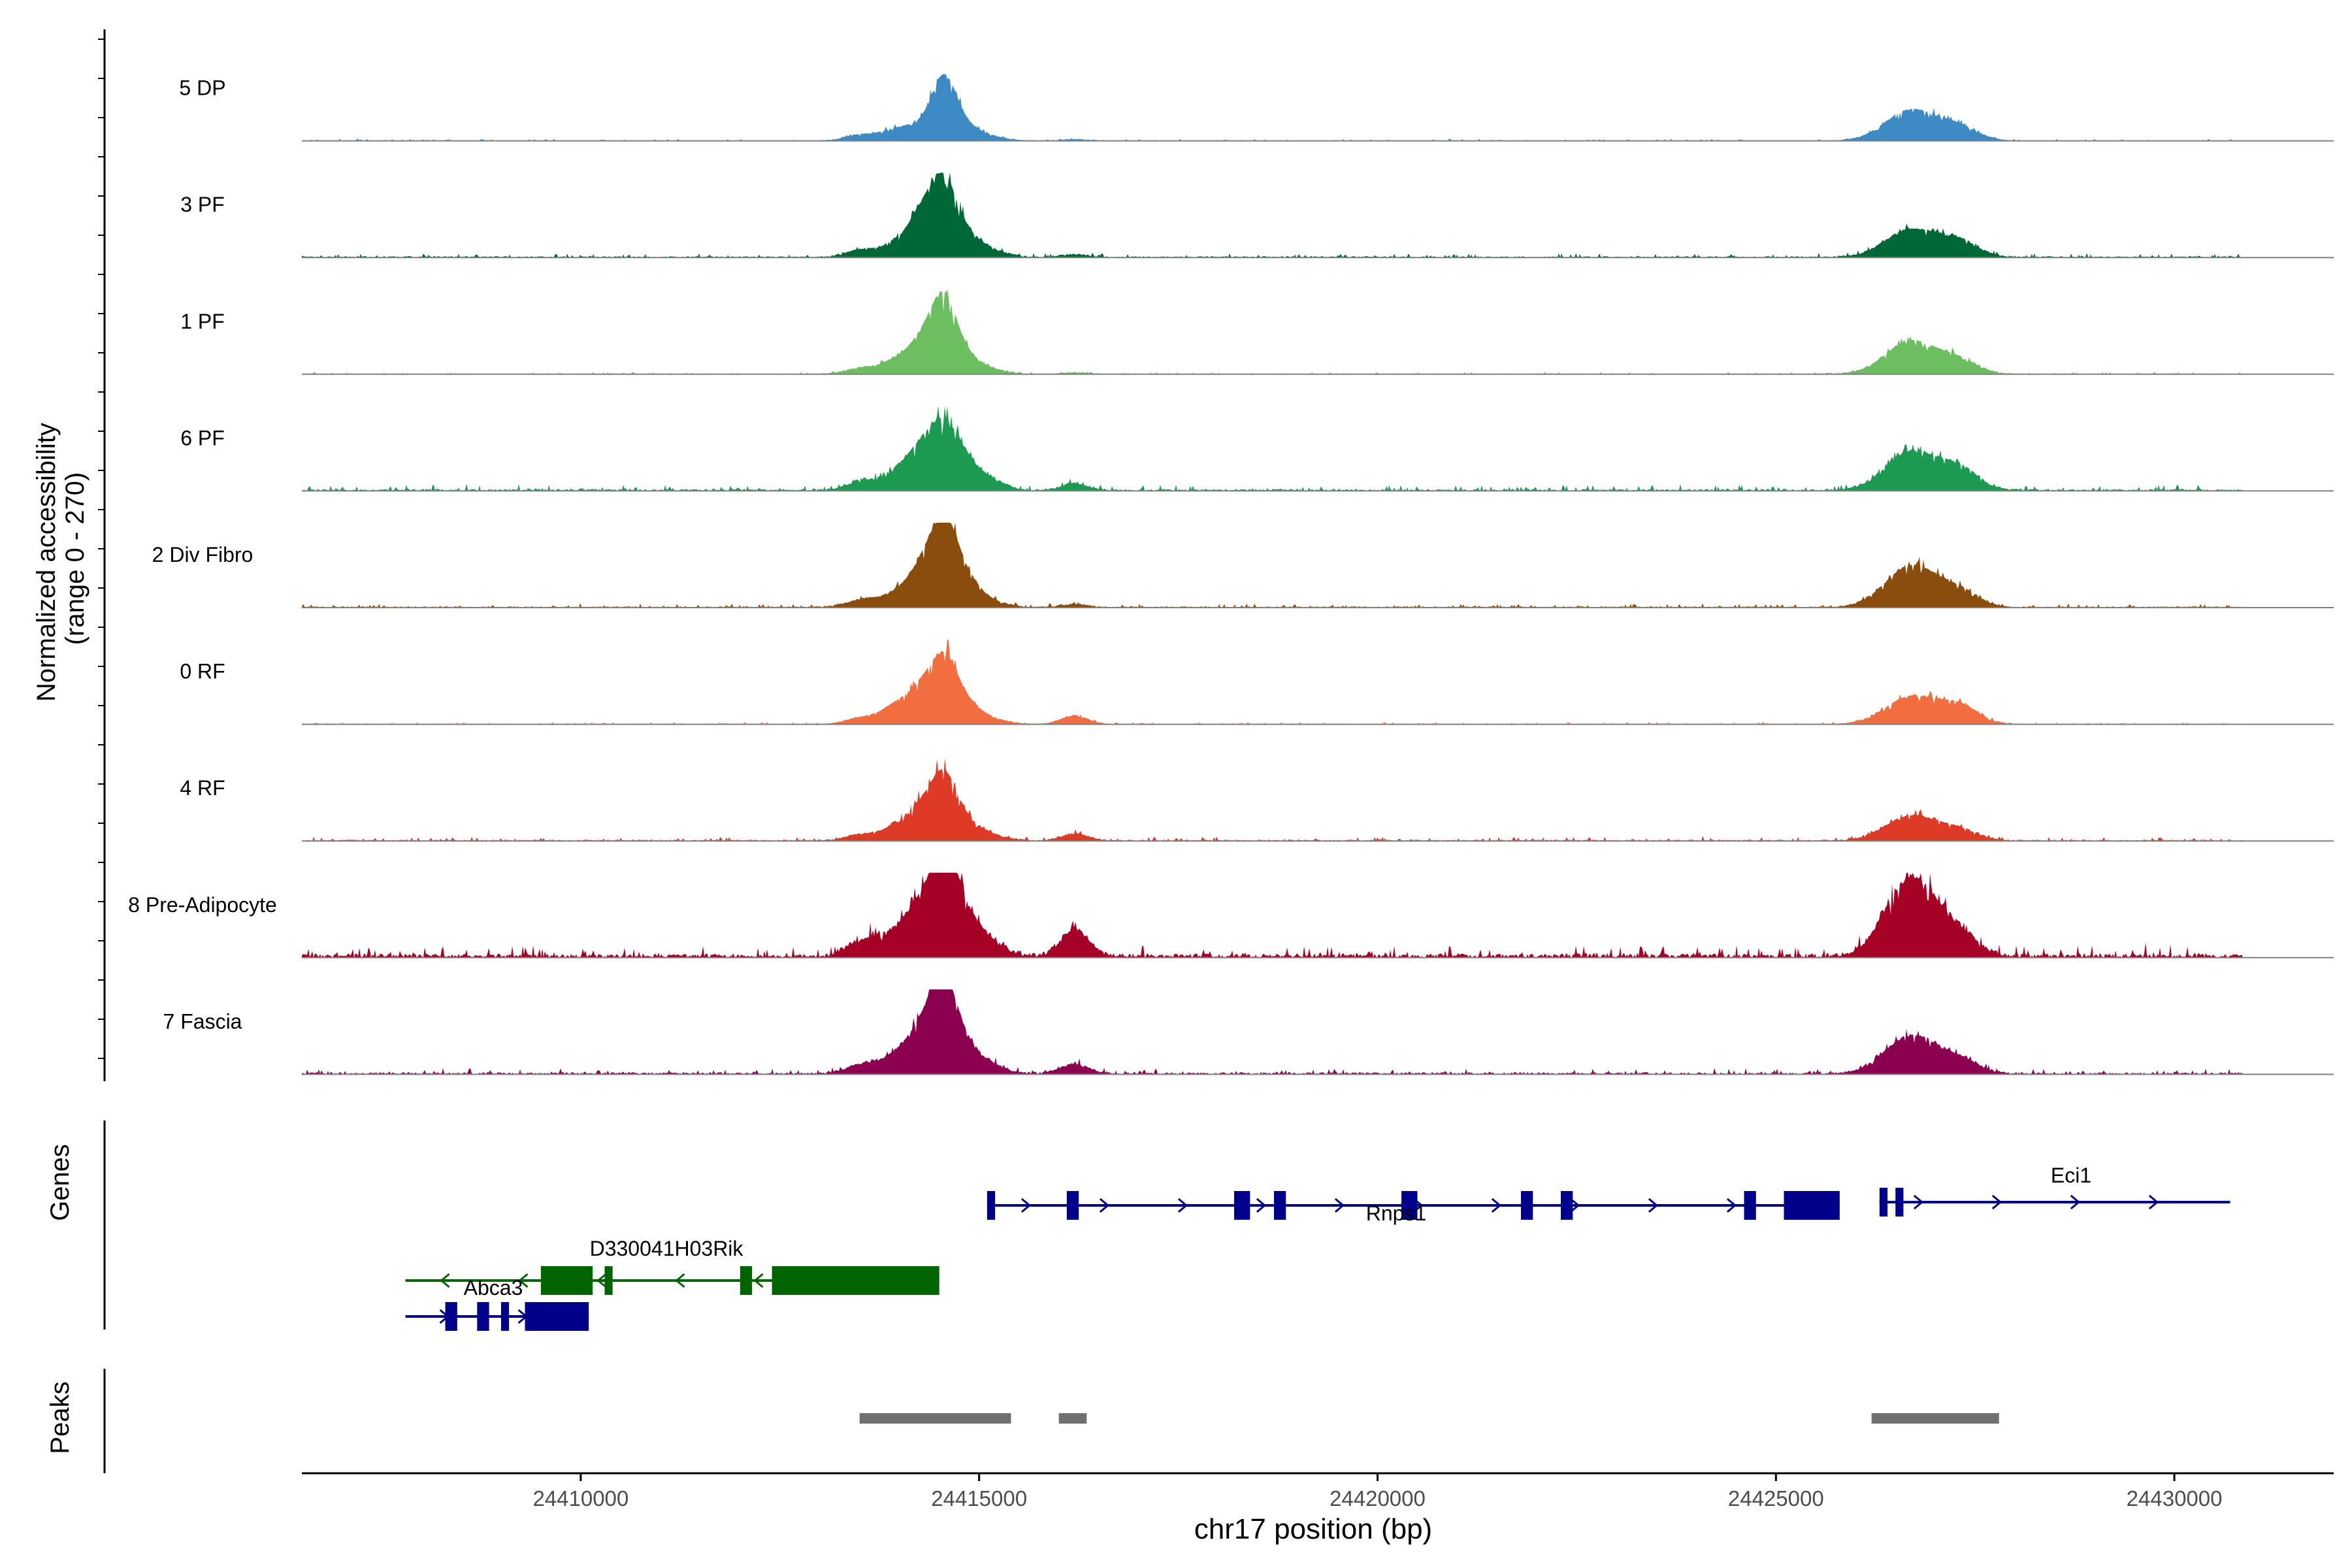 Image resolution: width=2352 pixels, height=1568 pixels. What do you see at coordinates (60, 1182) in the screenshot?
I see `gene-panel-label: Genes` at bounding box center [60, 1182].